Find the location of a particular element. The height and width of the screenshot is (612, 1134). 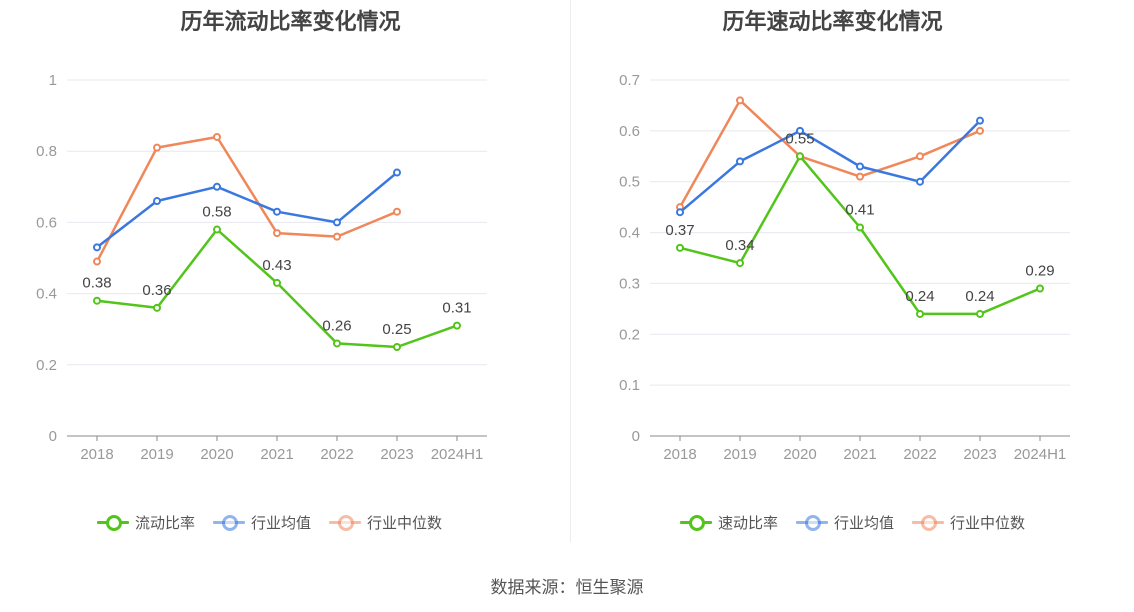

y-tick-label: 1 is located at coordinates (53, 80).